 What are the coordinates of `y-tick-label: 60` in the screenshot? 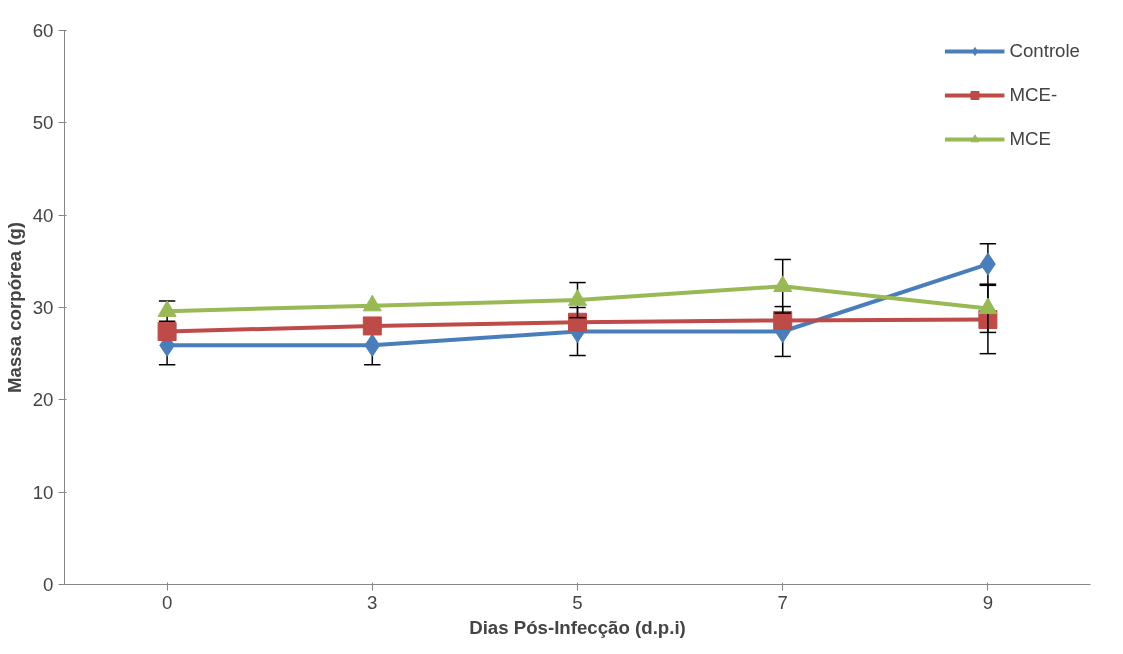 It's located at (43, 30).